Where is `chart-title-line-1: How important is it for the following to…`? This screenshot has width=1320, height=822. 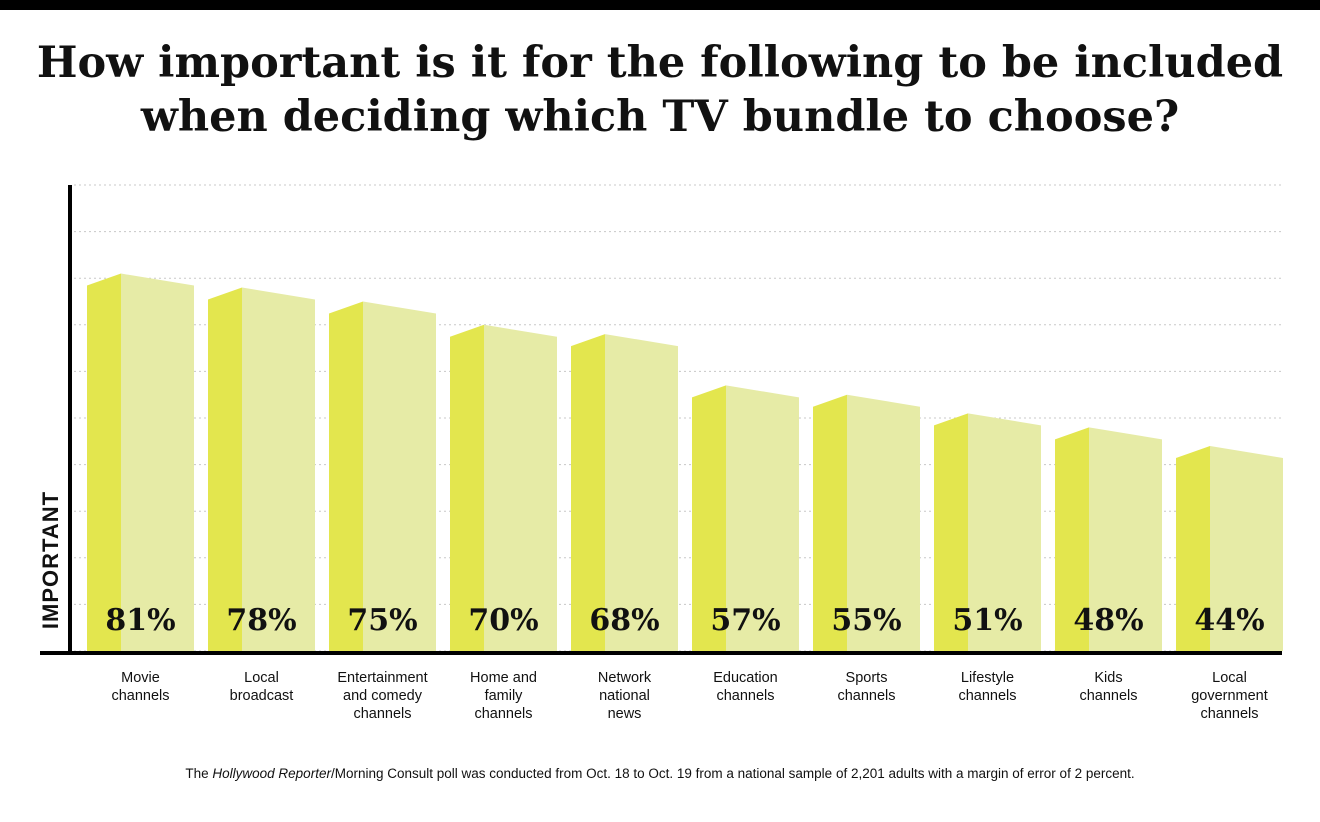
chart-title-line-1: How important is it for the following to… is located at coordinates (660, 63).